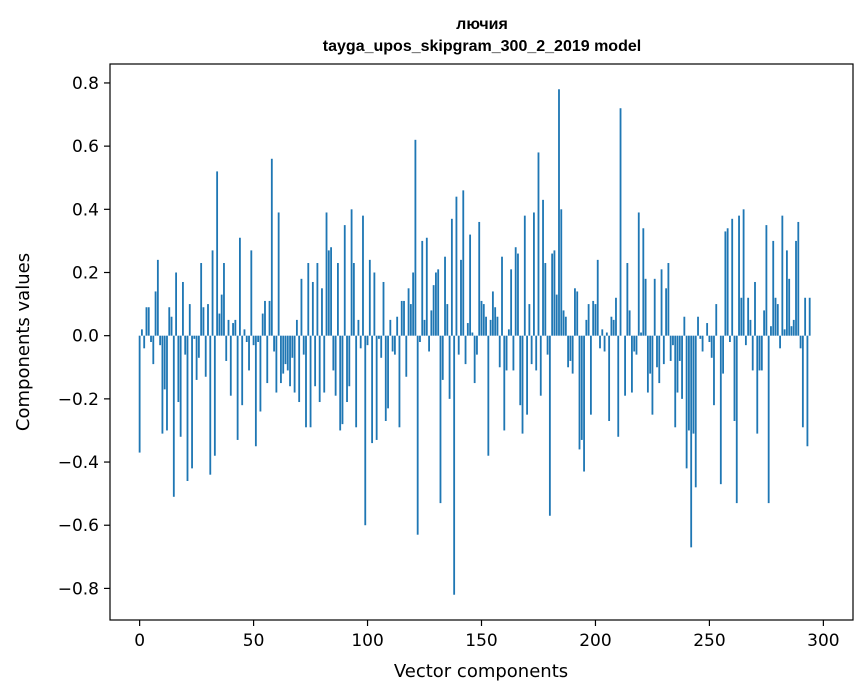  What do you see at coordinates (78, 400) in the screenshot?
I see `y-tick-label-3: −0.2` at bounding box center [78, 400].